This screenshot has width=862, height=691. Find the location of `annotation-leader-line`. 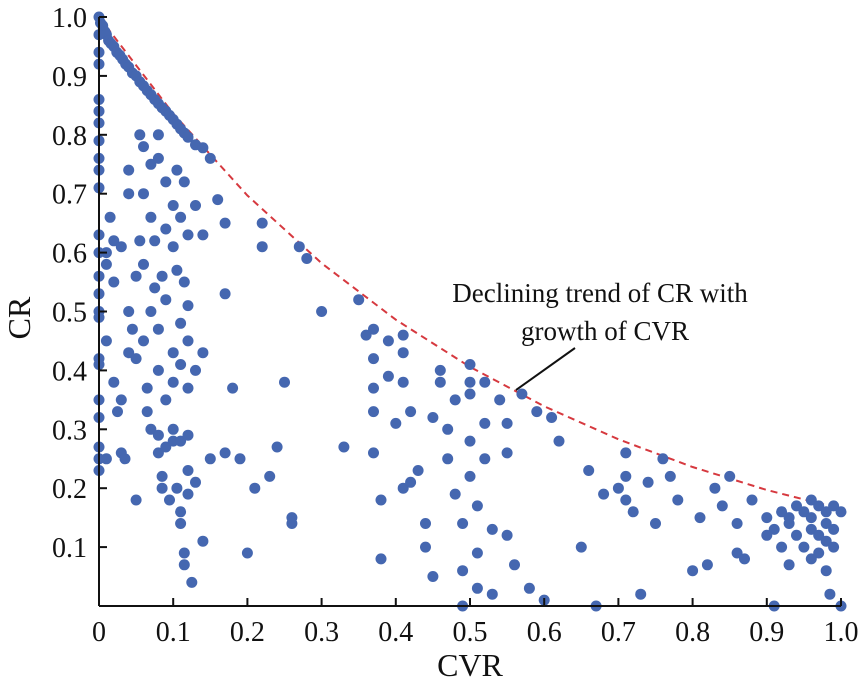

annotation-leader-line is located at coordinates (545, 369).